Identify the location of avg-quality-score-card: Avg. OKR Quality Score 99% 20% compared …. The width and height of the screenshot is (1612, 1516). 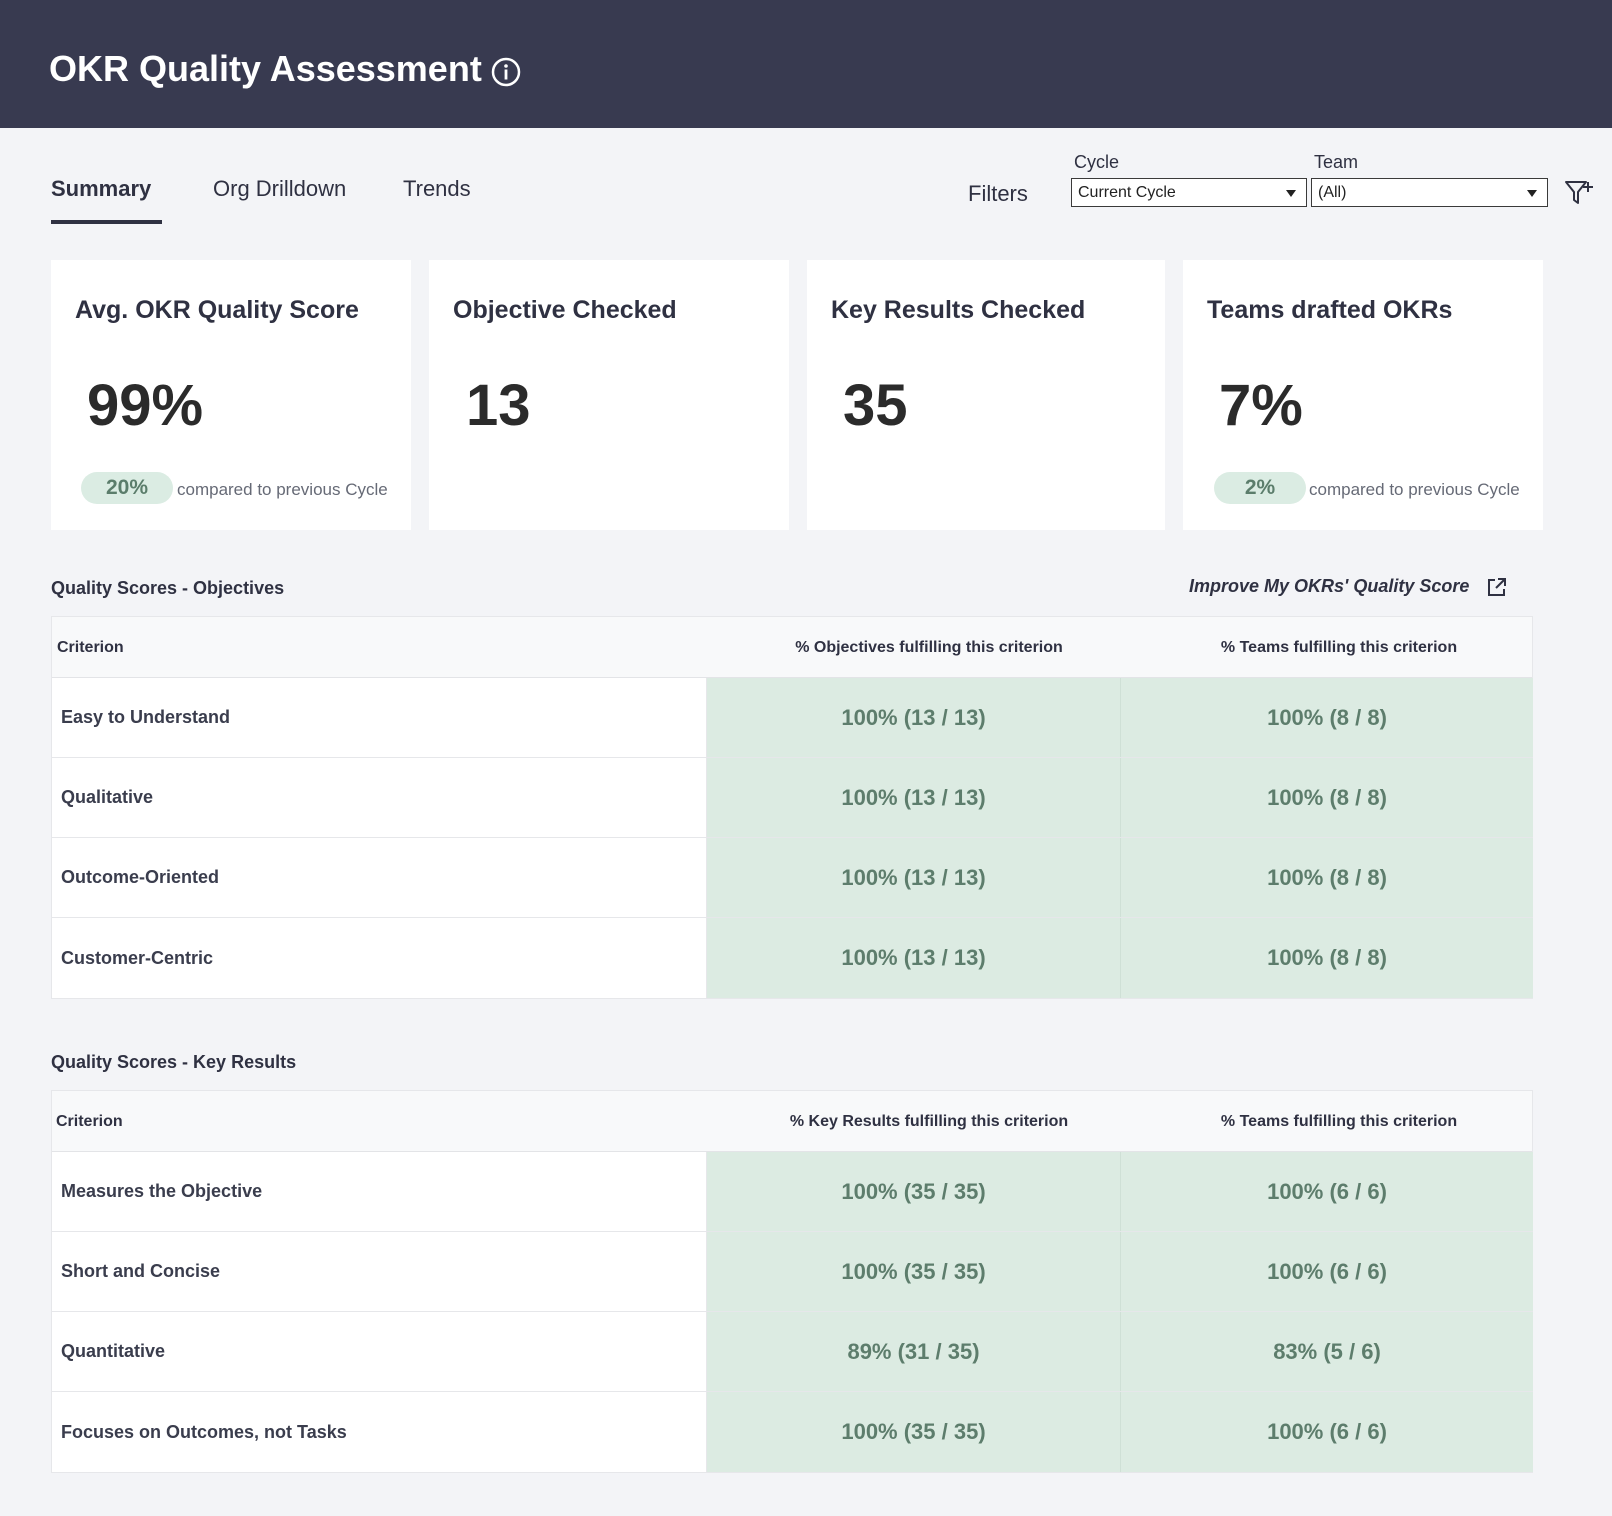
(231, 395).